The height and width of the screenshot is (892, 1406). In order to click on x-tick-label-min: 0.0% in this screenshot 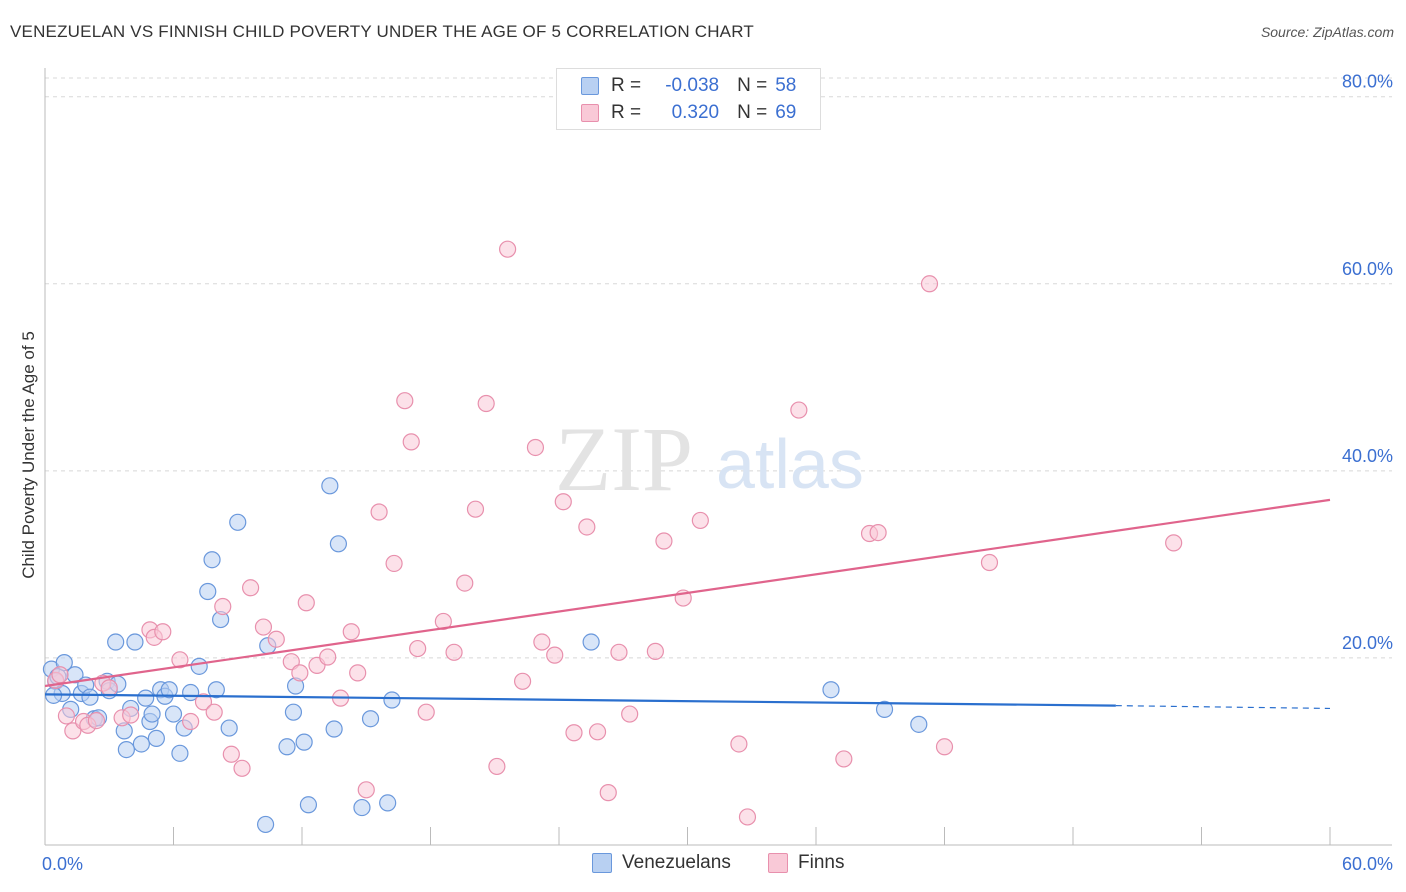, I will do `click(62, 864)`.